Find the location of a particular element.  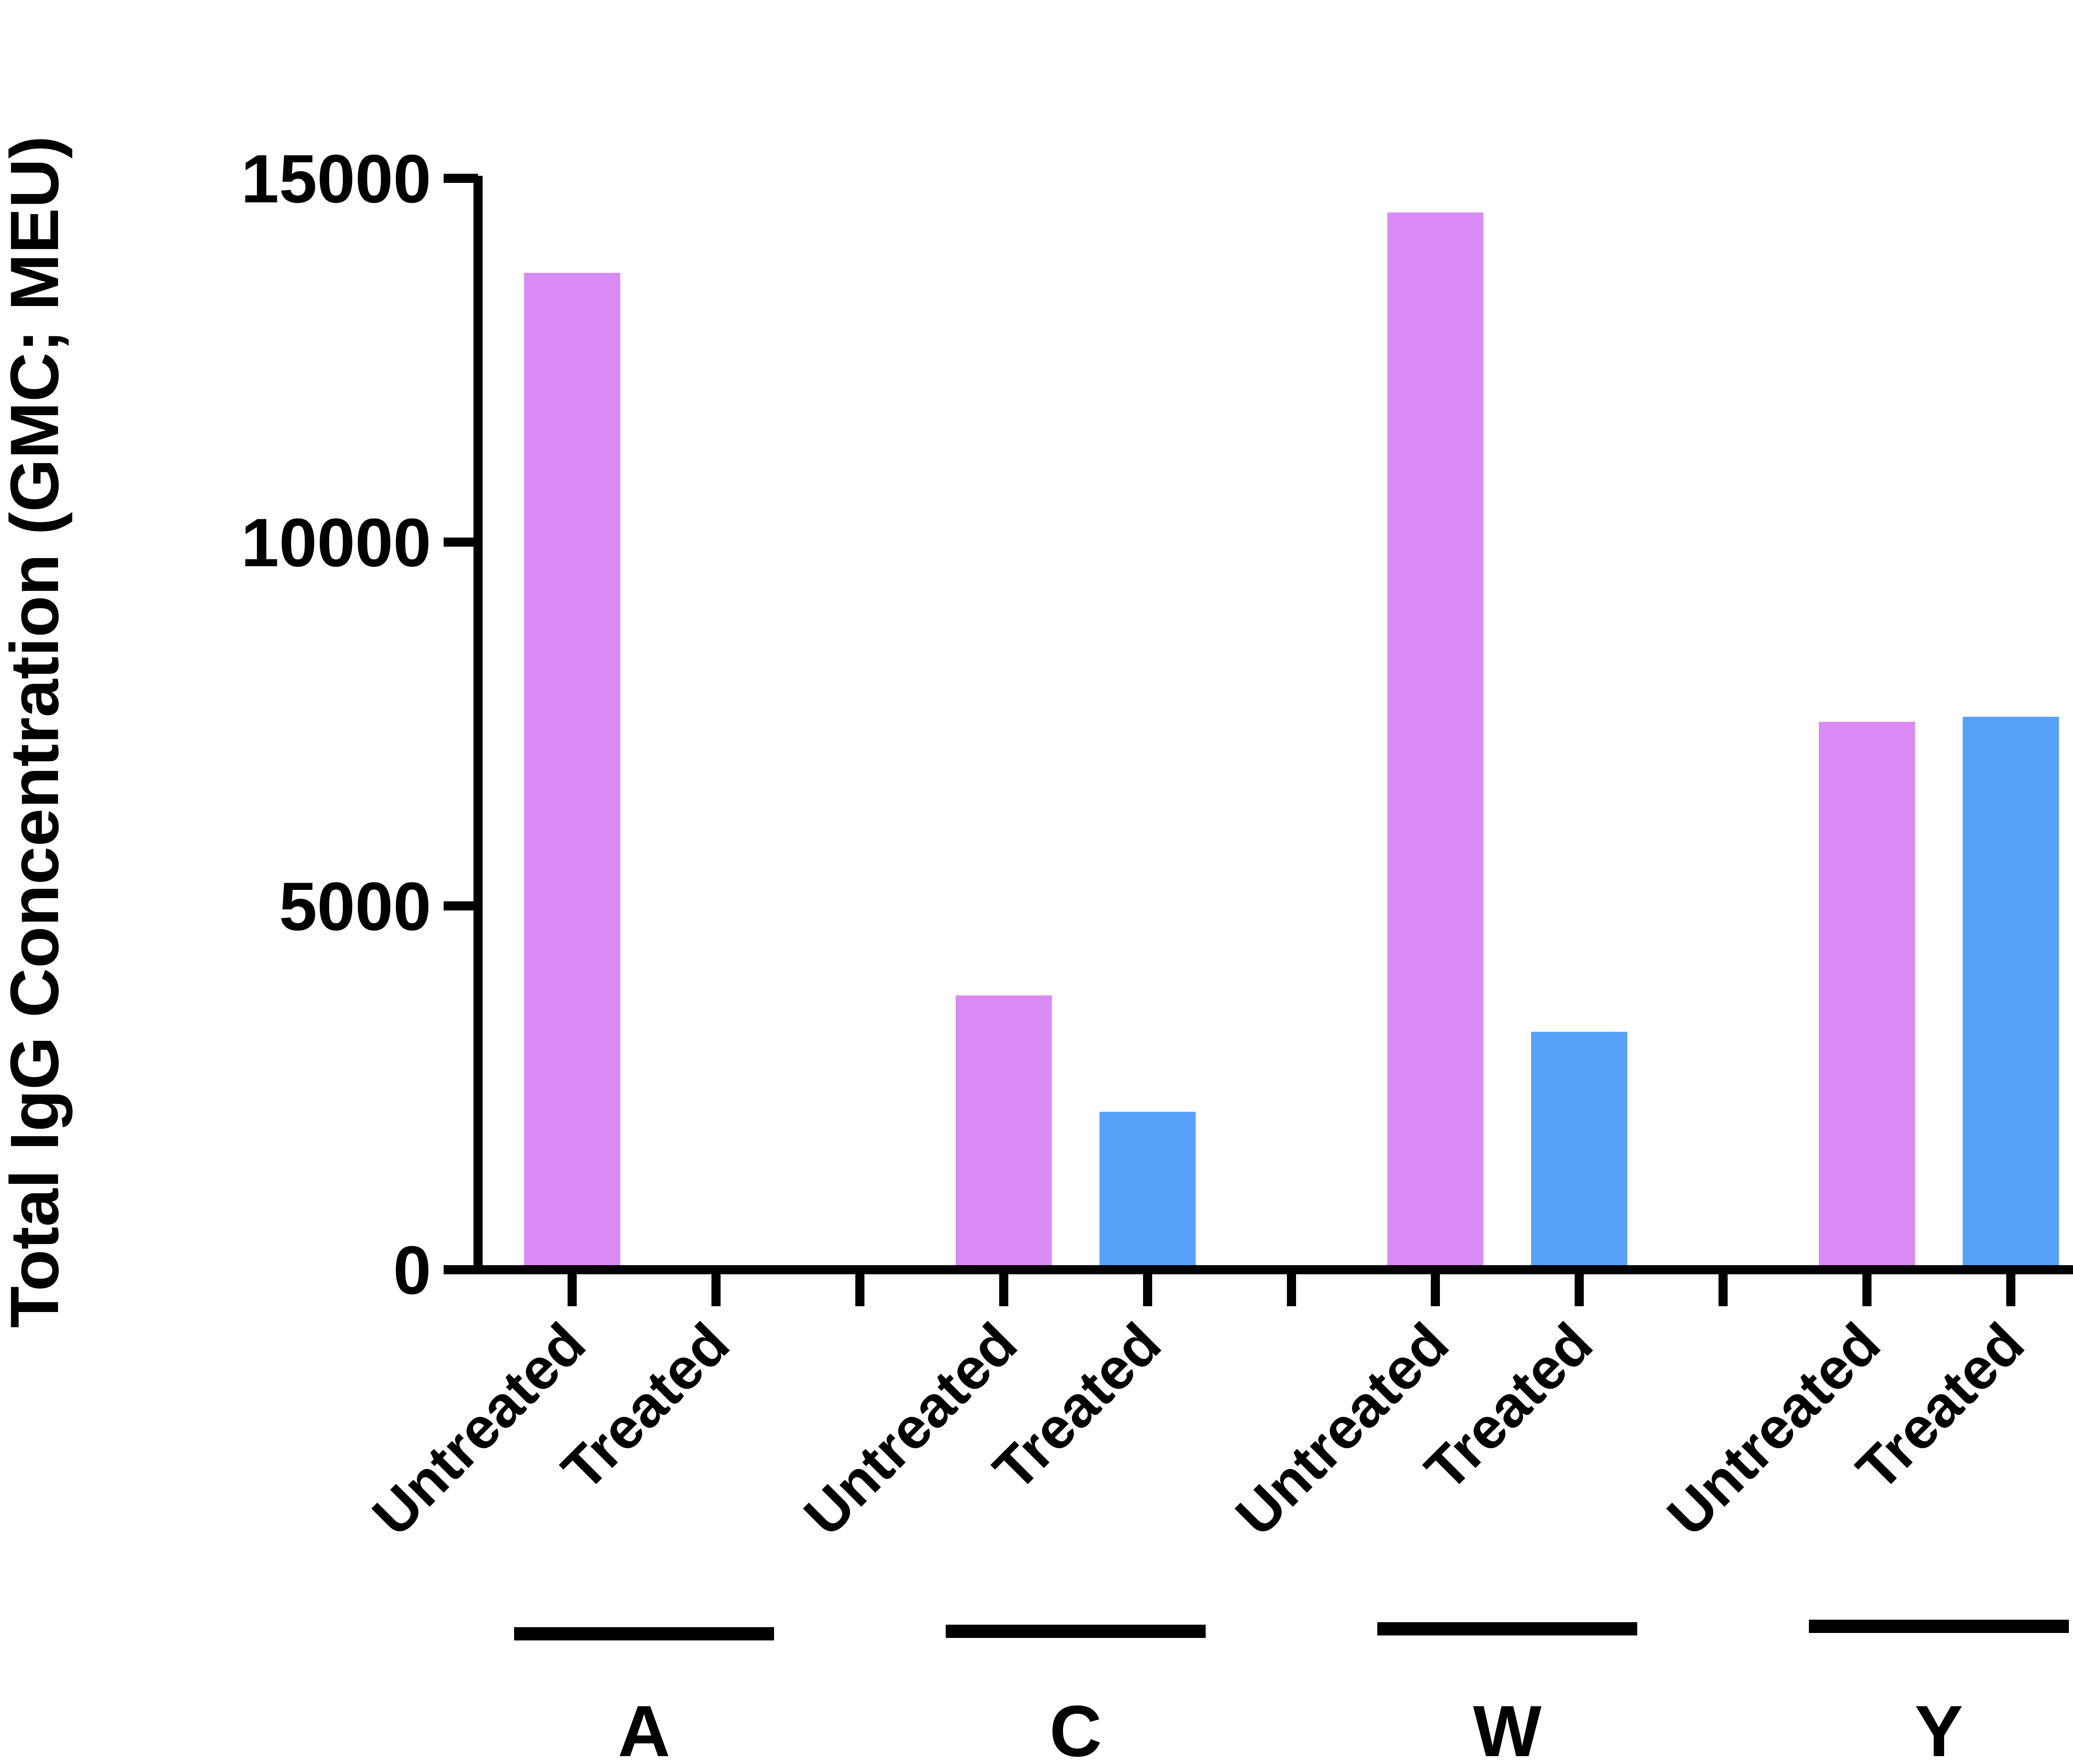

y-tick-label: 5000 is located at coordinates (355, 907).